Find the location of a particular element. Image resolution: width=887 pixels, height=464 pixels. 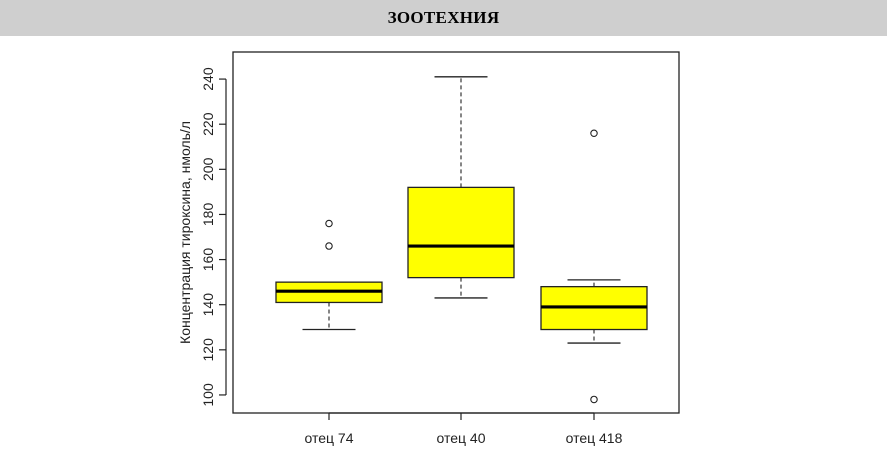

y-tick-label: 240 is located at coordinates (208, 79).